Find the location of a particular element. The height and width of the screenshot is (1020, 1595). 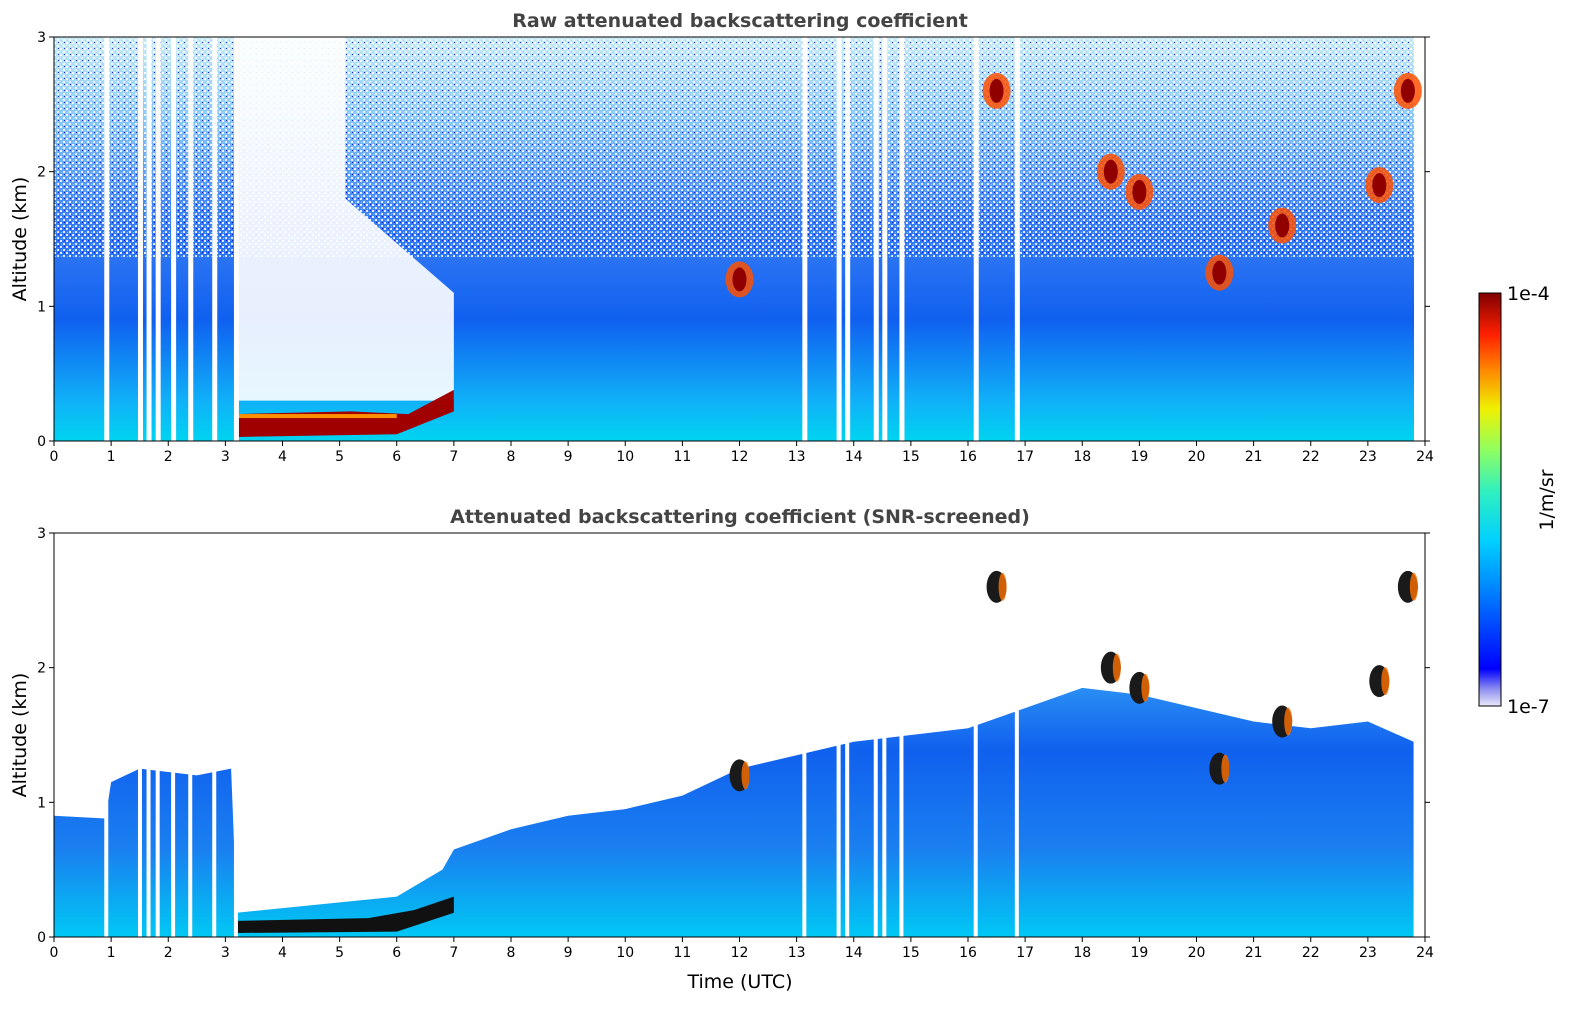

x-tick-label: 11 is located at coordinates (682, 457).